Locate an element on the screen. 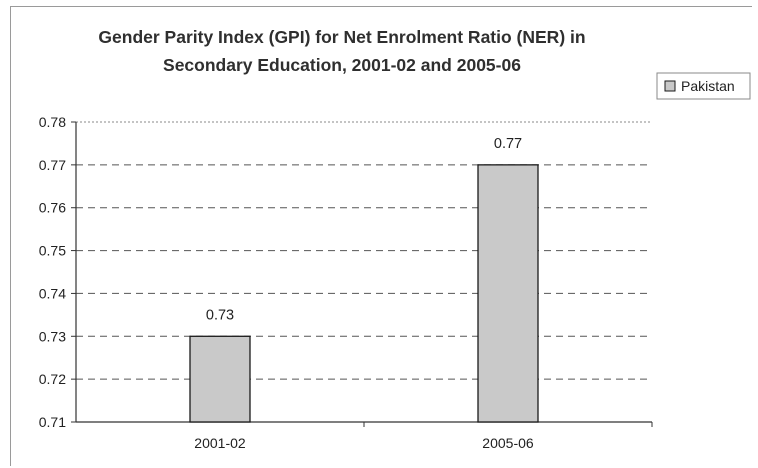  x-tick-label-2005-06: 2005-06 is located at coordinates (508, 443).